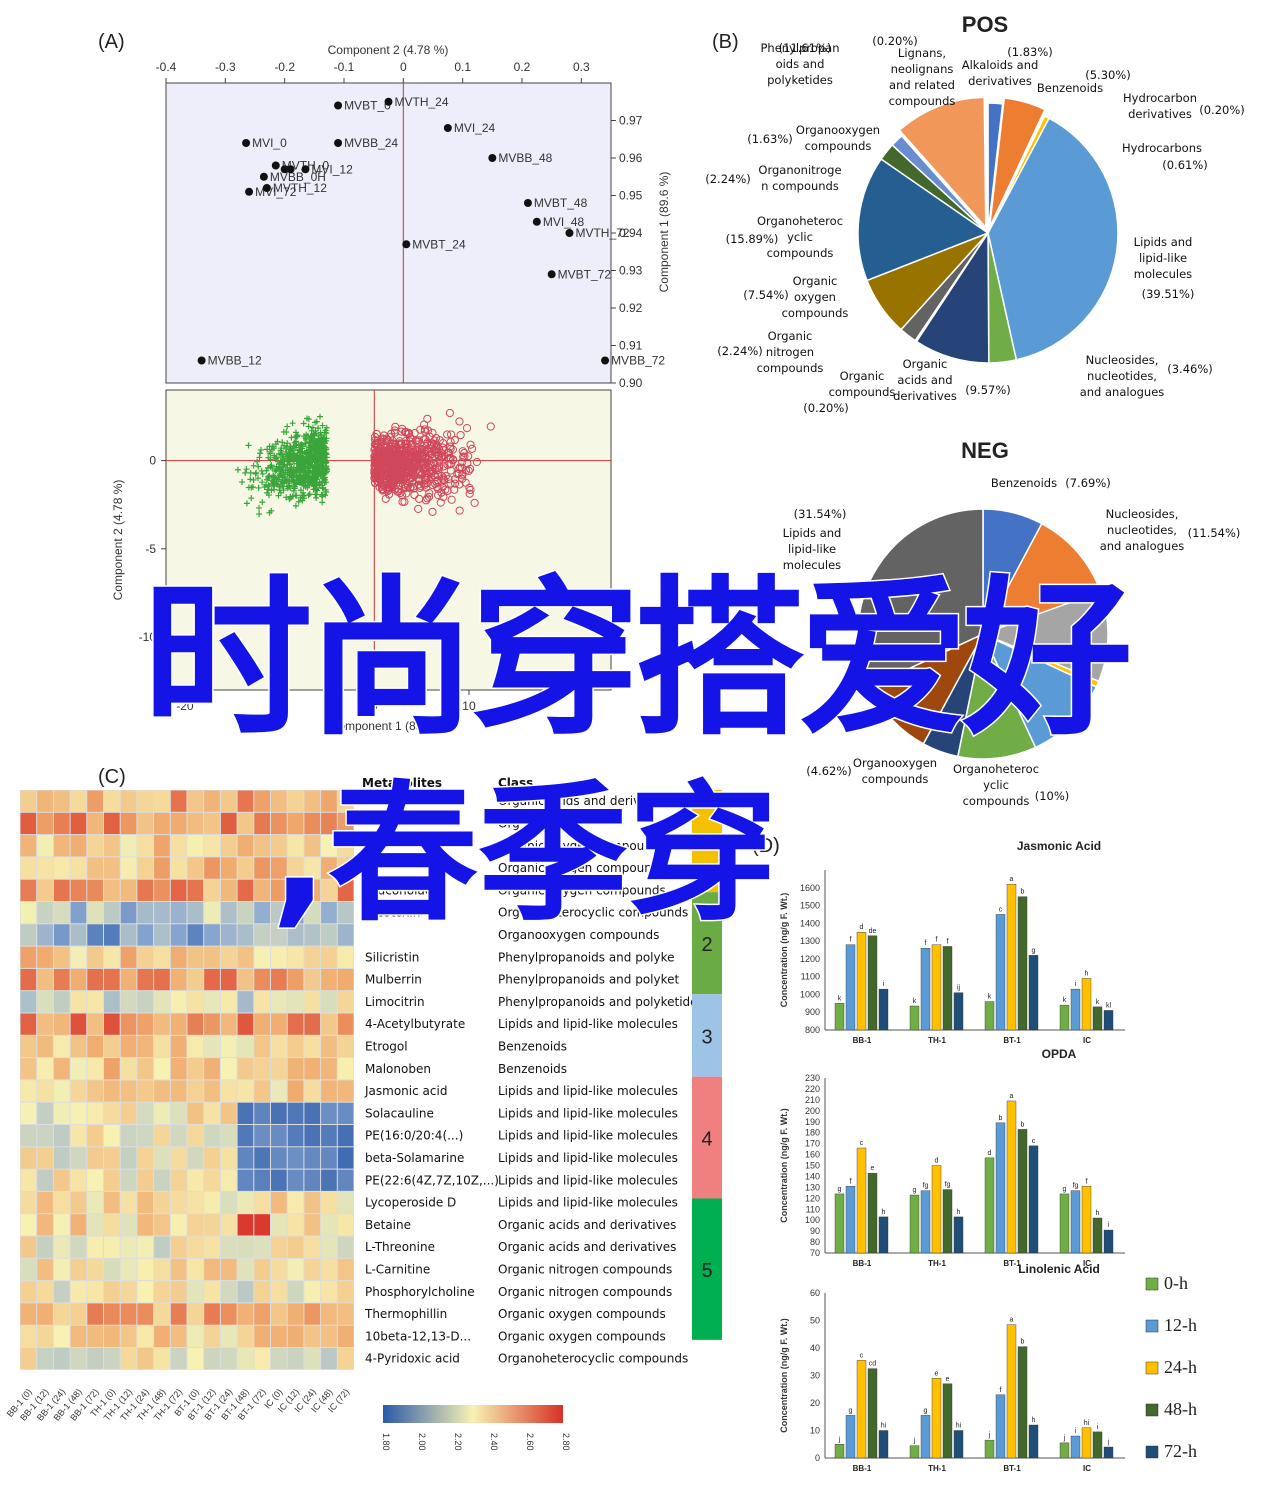  Describe the element at coordinates (948, 941) in the screenshot. I see `bar-letter: f` at that location.